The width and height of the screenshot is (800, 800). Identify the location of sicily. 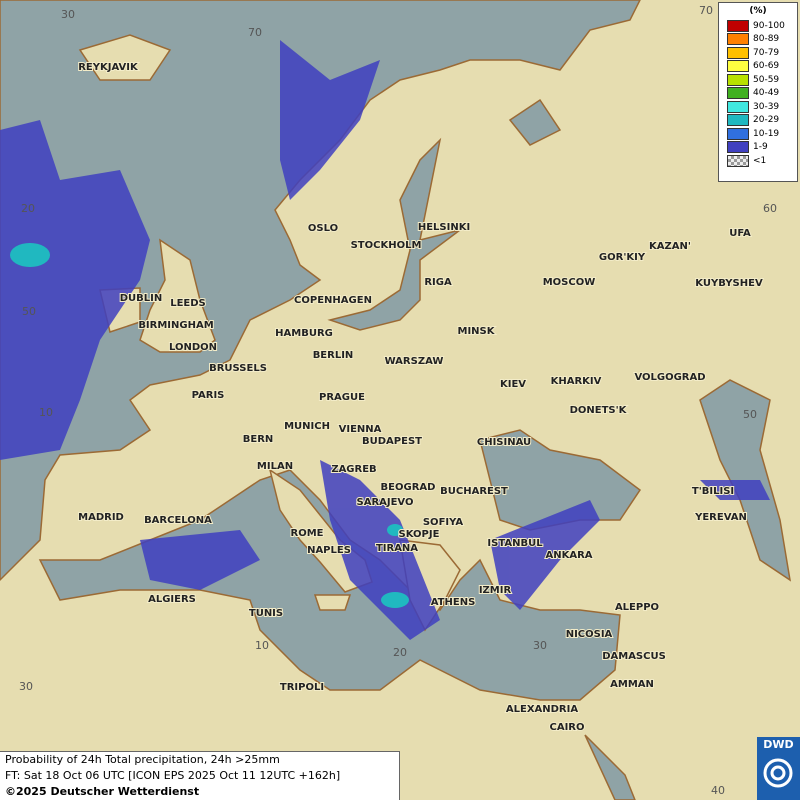
(332, 602).